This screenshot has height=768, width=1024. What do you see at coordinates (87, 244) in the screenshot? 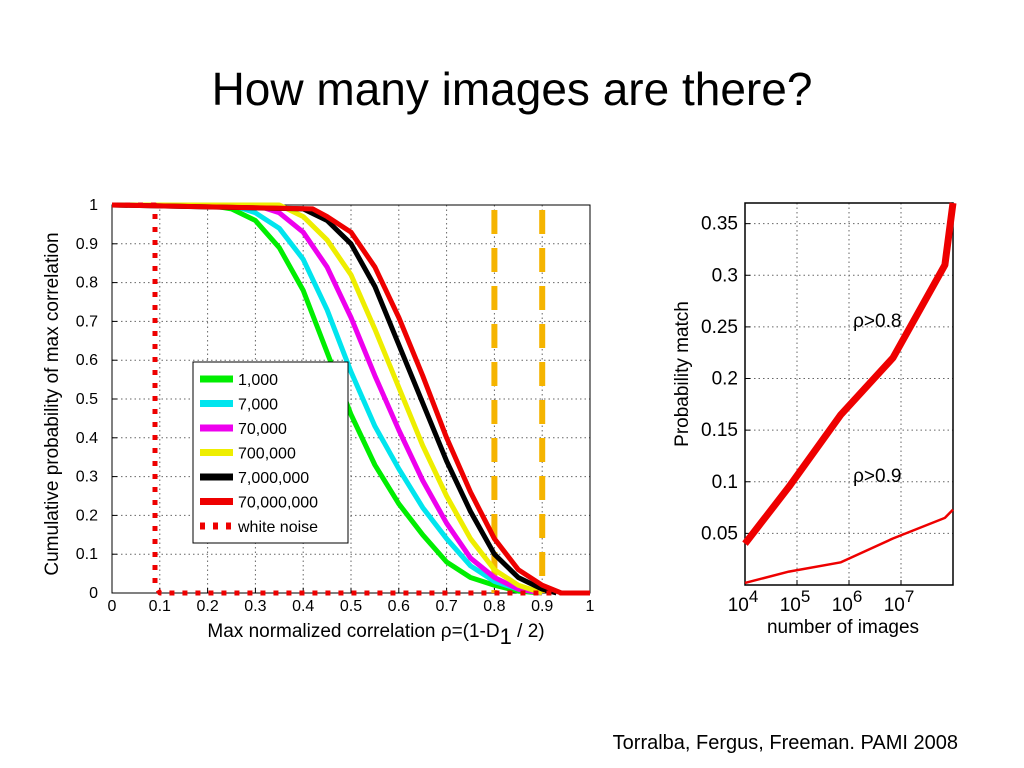
I see `left-y-tick-label: 0.9` at bounding box center [87, 244].